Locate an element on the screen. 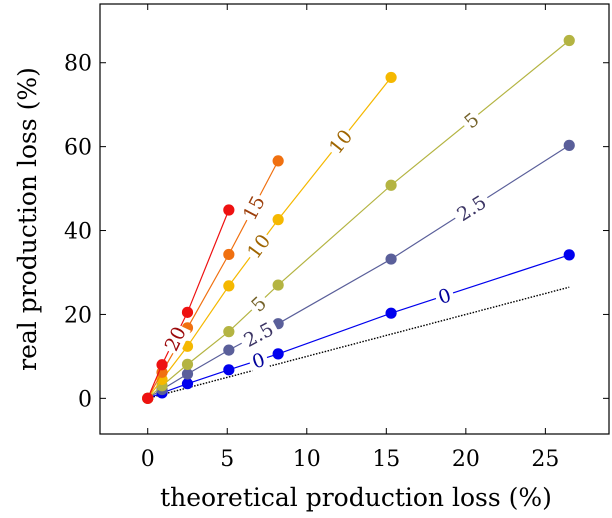 This screenshot has width=612, height=518. x-tick-label: 10 is located at coordinates (307, 459).